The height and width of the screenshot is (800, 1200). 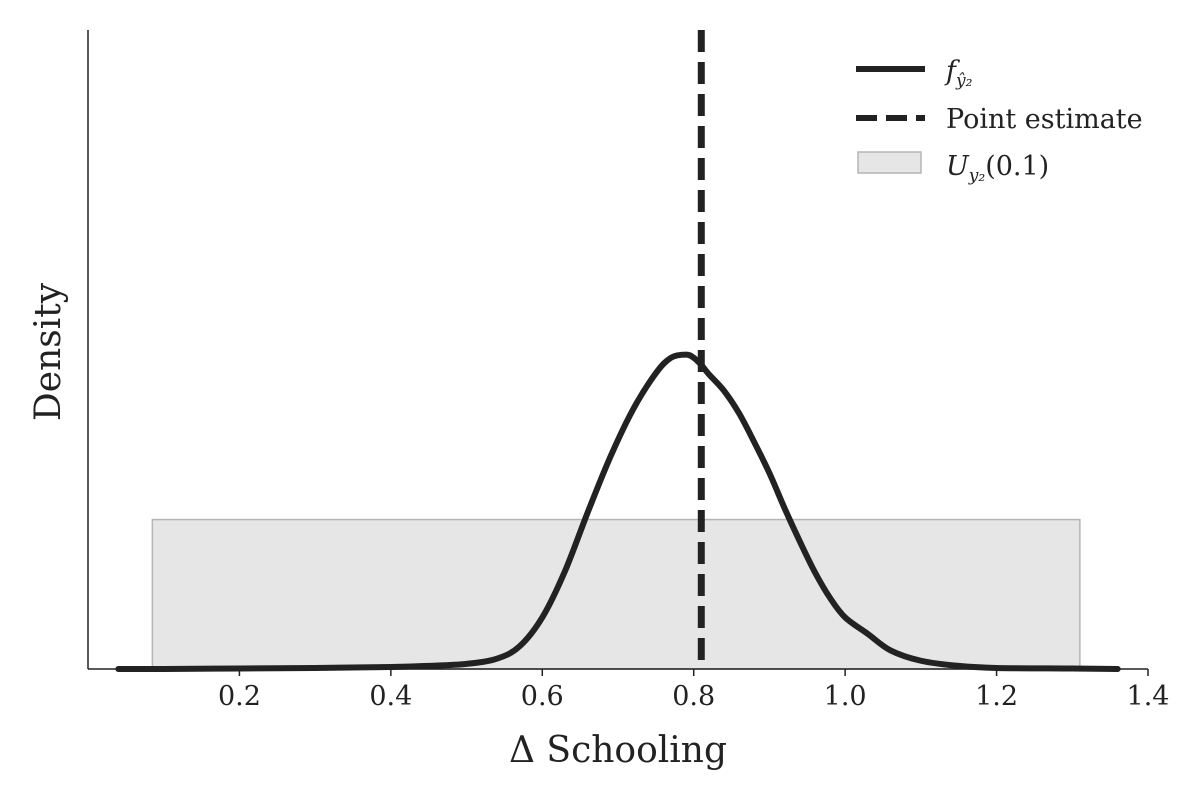 I want to click on legend-density-label: fŷ₂, so click(x=958, y=73).